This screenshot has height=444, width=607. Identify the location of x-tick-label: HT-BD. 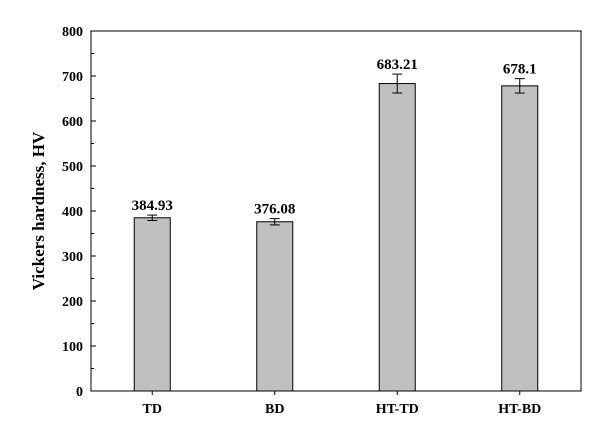
(519, 409).